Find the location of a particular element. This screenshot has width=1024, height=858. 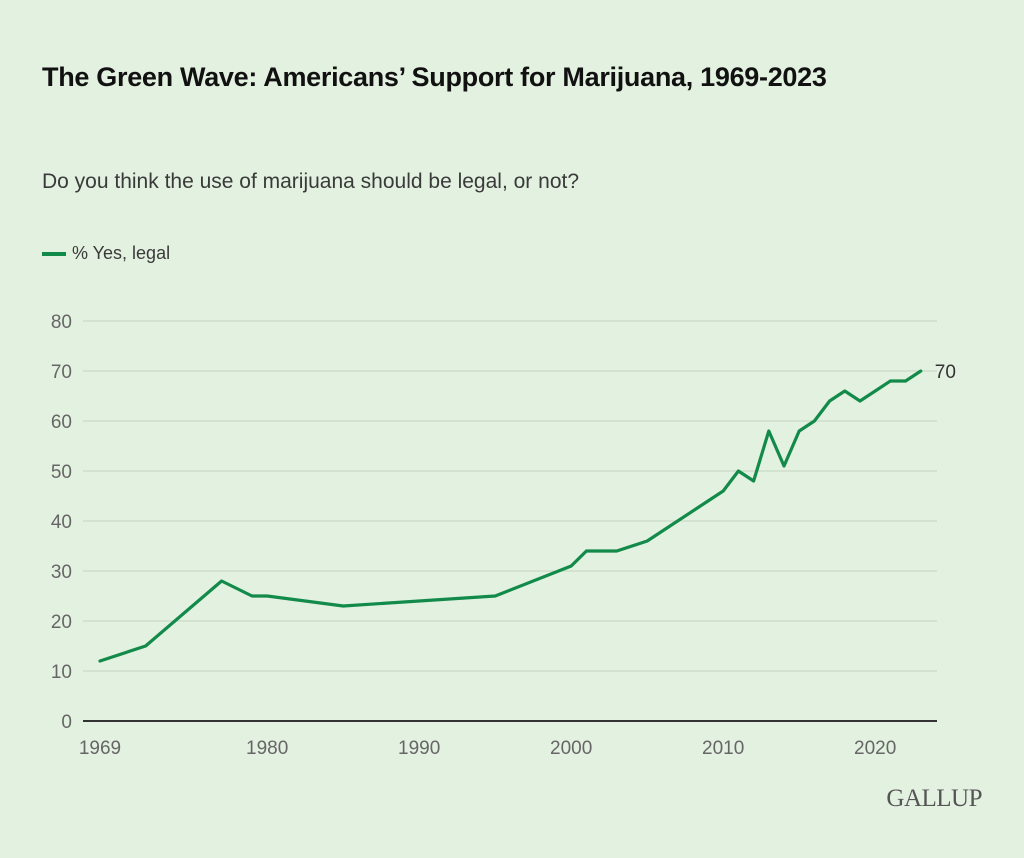

y-tick-label: 50 is located at coordinates (61, 472).